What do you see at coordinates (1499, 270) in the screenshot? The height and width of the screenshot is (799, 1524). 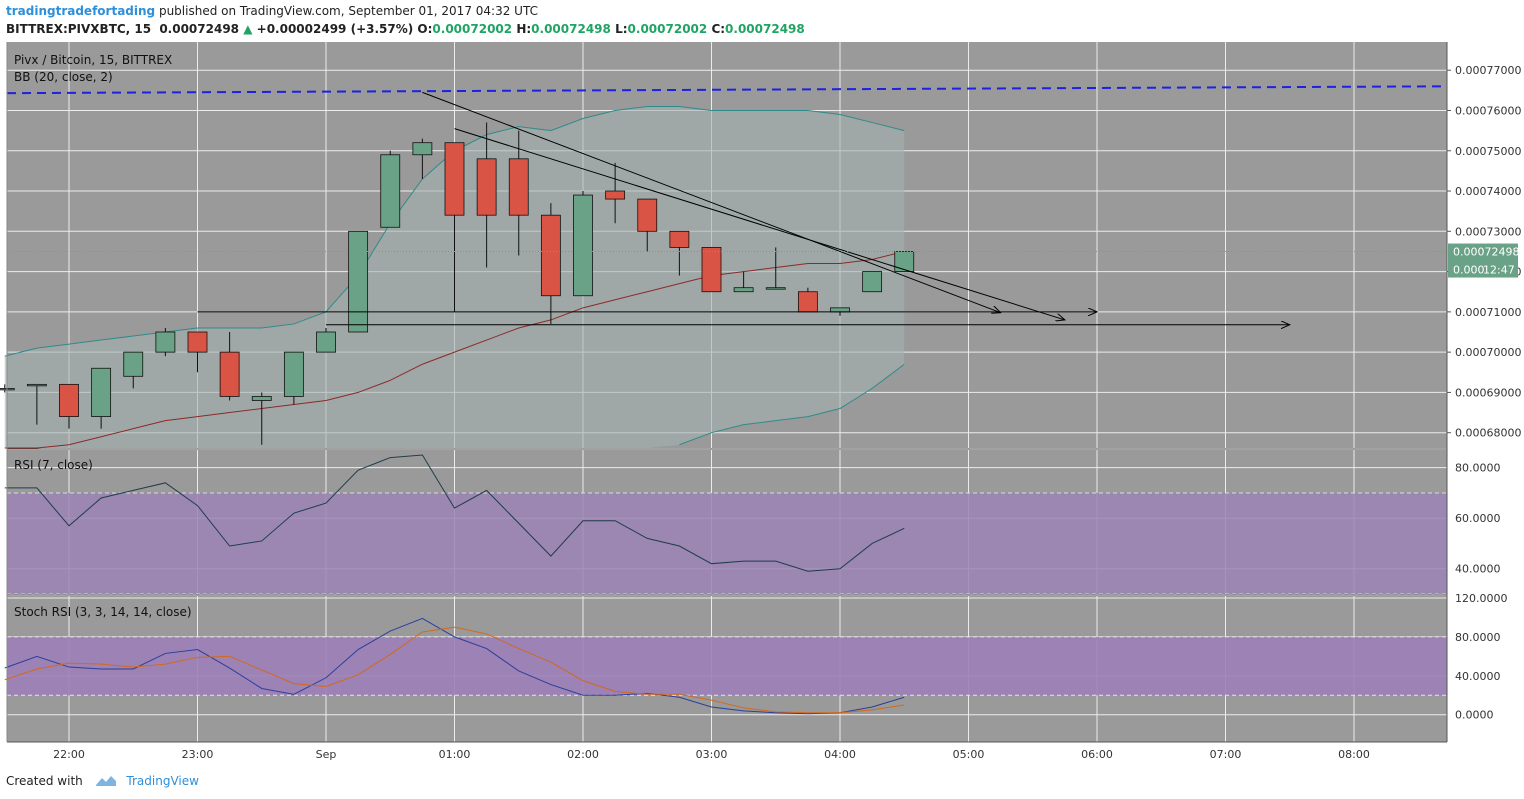 I see `countdown-label: 12:47` at bounding box center [1499, 270].